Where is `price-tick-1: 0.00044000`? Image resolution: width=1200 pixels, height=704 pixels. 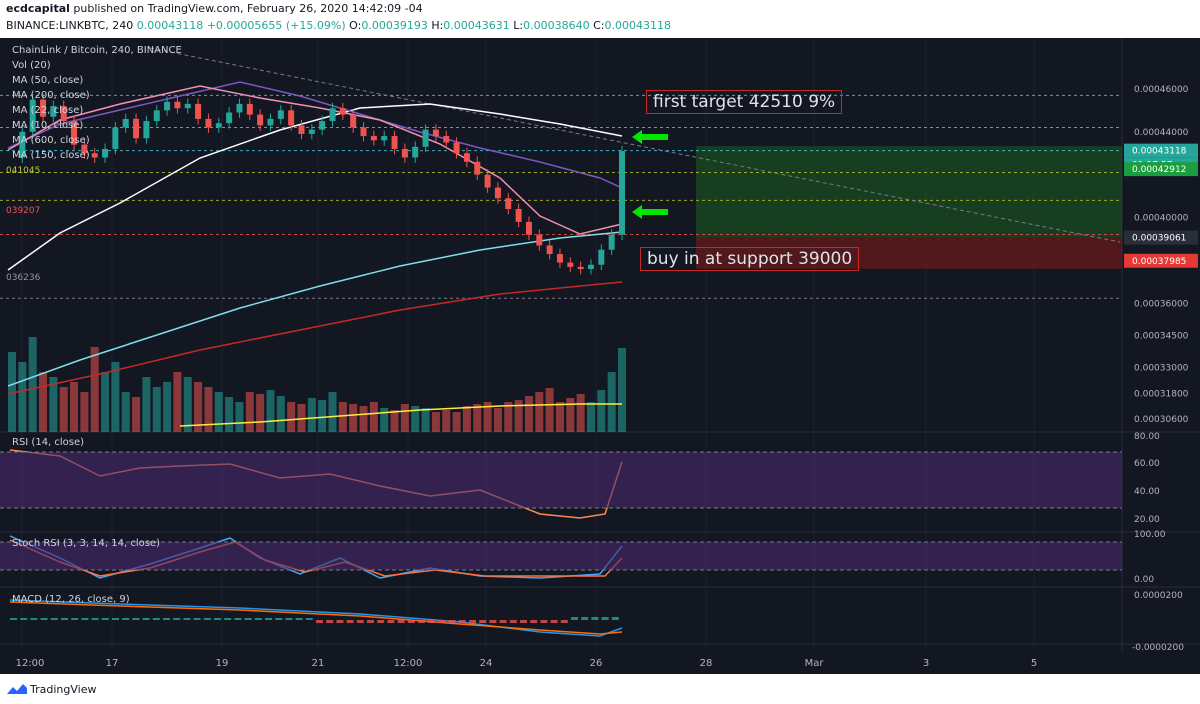 price-tick-1: 0.00044000 is located at coordinates (1161, 133).